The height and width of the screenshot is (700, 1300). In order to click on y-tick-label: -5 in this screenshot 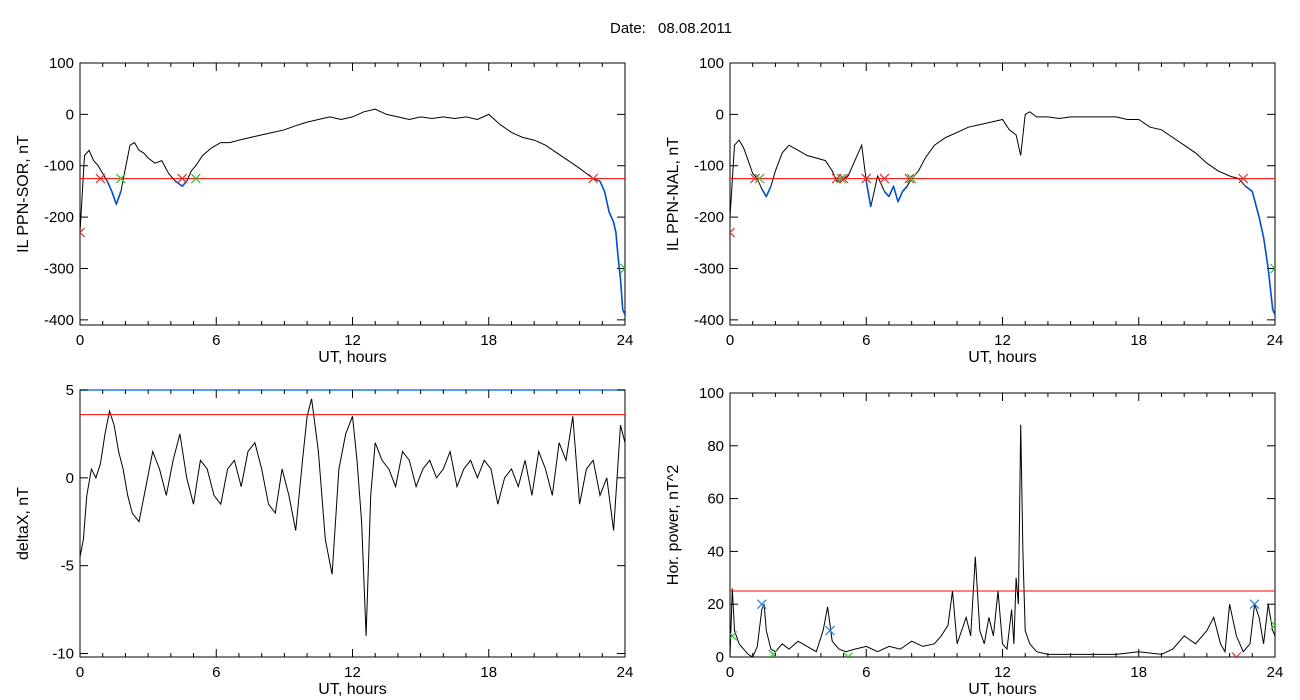, I will do `click(67, 566)`.